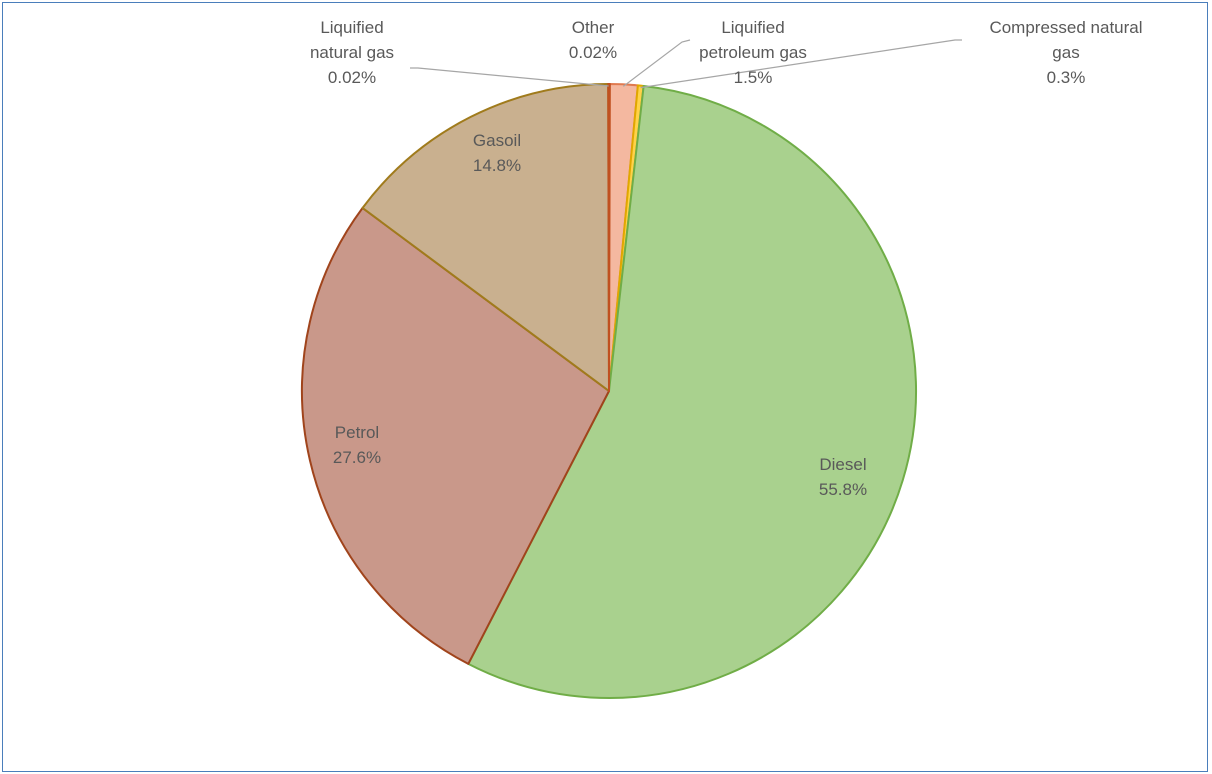 The width and height of the screenshot is (1212, 774). Describe the element at coordinates (357, 445) in the screenshot. I see `data-label-petrol: Petrol 27.6%` at that location.